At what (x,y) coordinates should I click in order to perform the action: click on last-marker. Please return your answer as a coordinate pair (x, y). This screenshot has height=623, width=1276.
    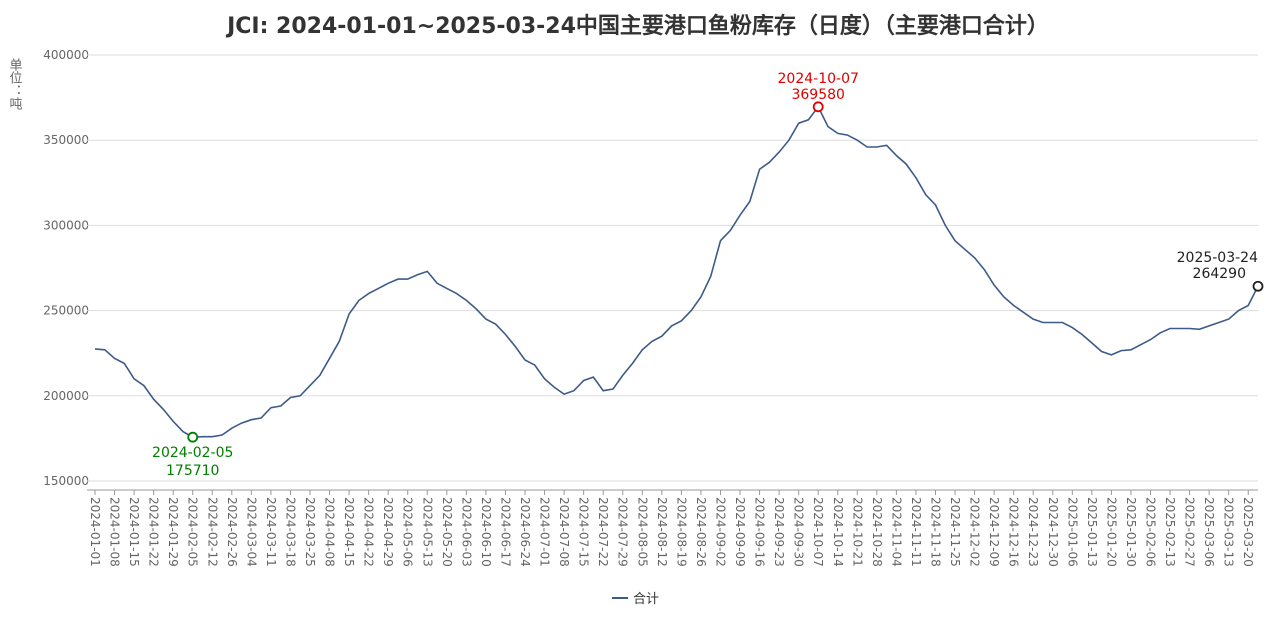
    Looking at the image, I should click on (1258, 286).